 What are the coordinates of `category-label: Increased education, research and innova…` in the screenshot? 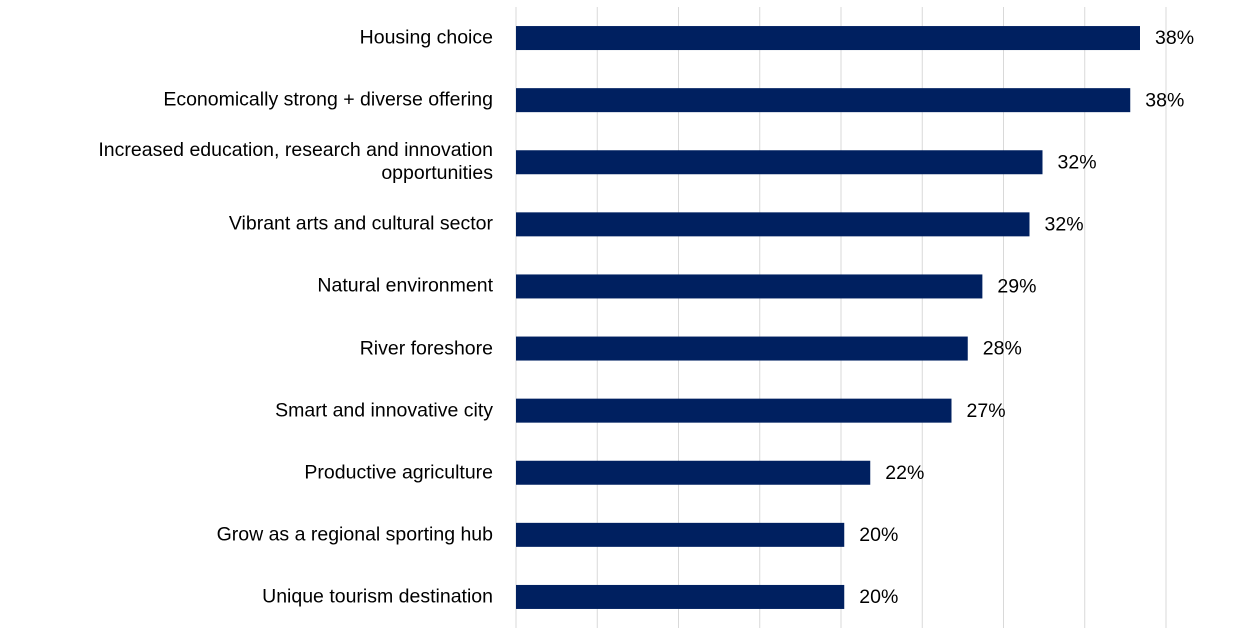 It's located at (295, 162).